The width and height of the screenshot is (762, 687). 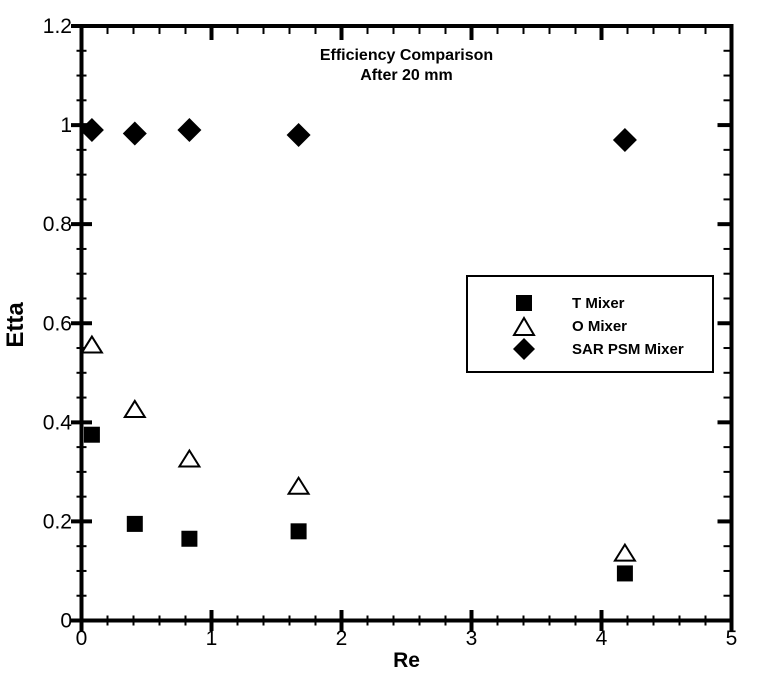 What do you see at coordinates (628, 349) in the screenshot?
I see `legend-label: SAR PSM Mixer` at bounding box center [628, 349].